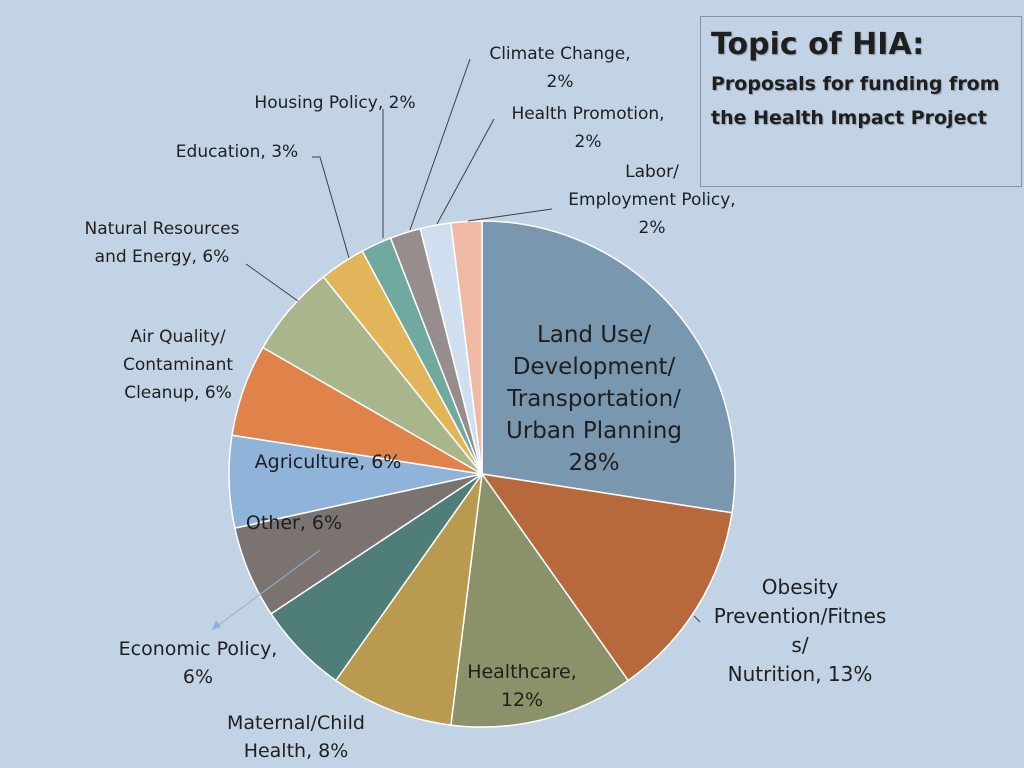 This screenshot has width=1024, height=768. What do you see at coordinates (800, 616) in the screenshot?
I see `slice-label-line: Prevention/Fitnes` at bounding box center [800, 616].